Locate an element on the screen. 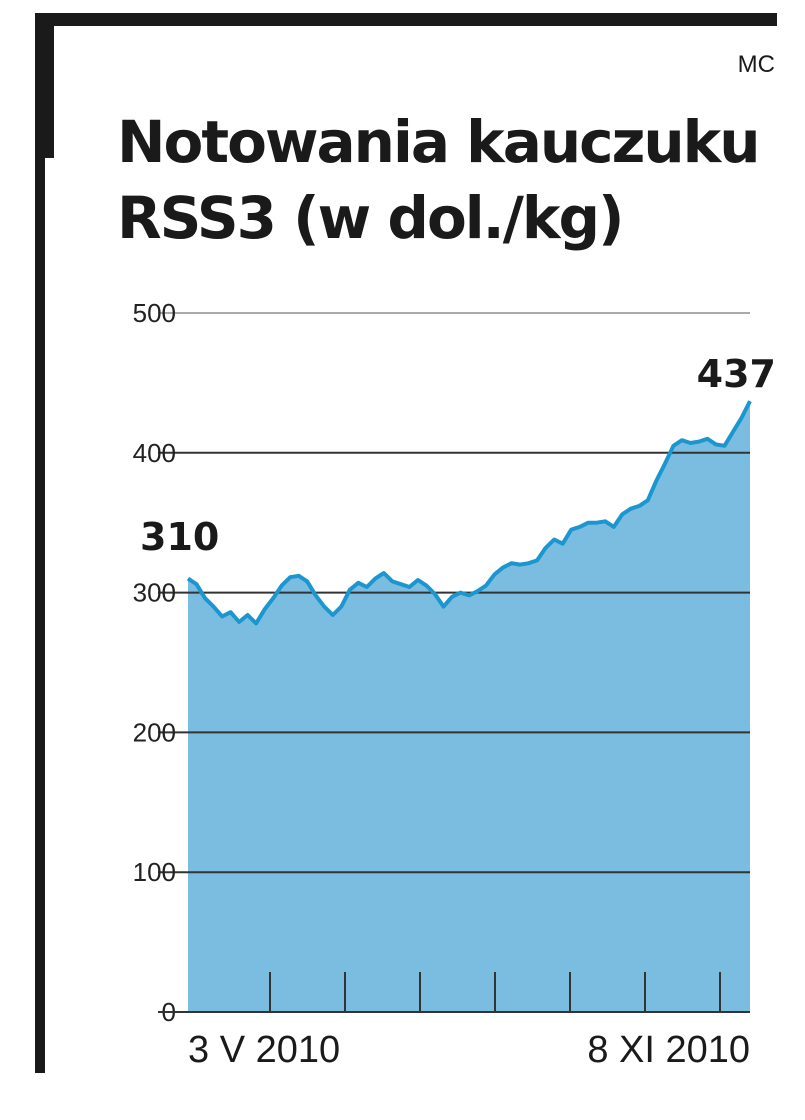 Image resolution: width=805 pixels, height=1120 pixels. frame-left-bar is located at coordinates (40, 543).